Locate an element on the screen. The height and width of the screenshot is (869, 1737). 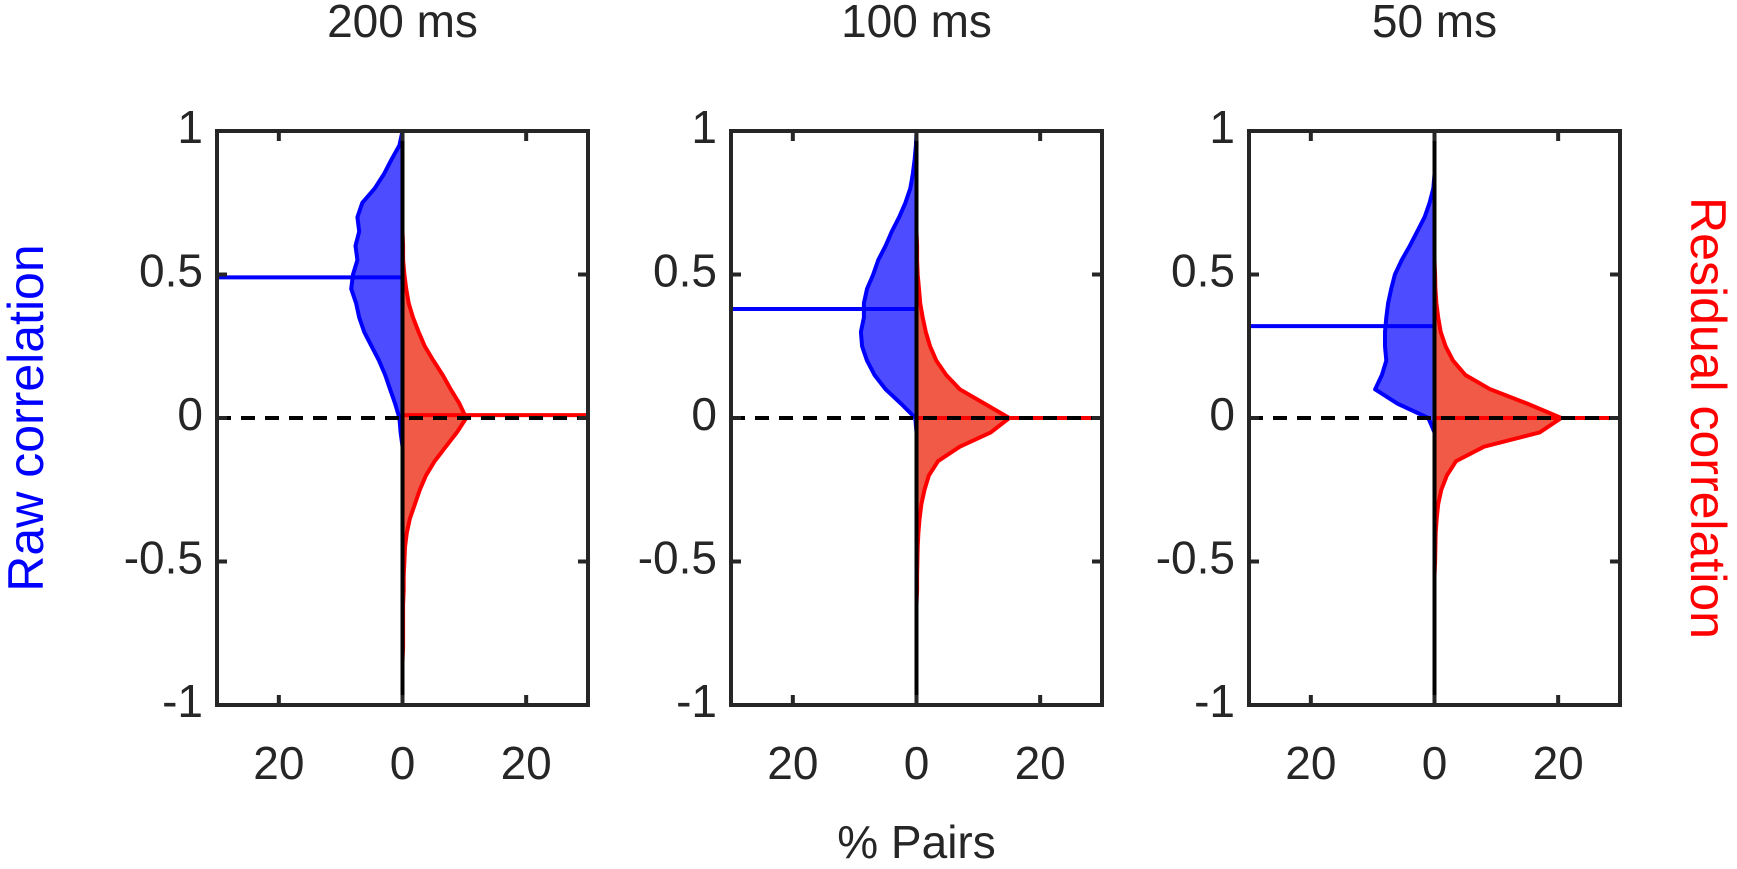
y-axis-label: Raw correlation is located at coordinates (27, 417).